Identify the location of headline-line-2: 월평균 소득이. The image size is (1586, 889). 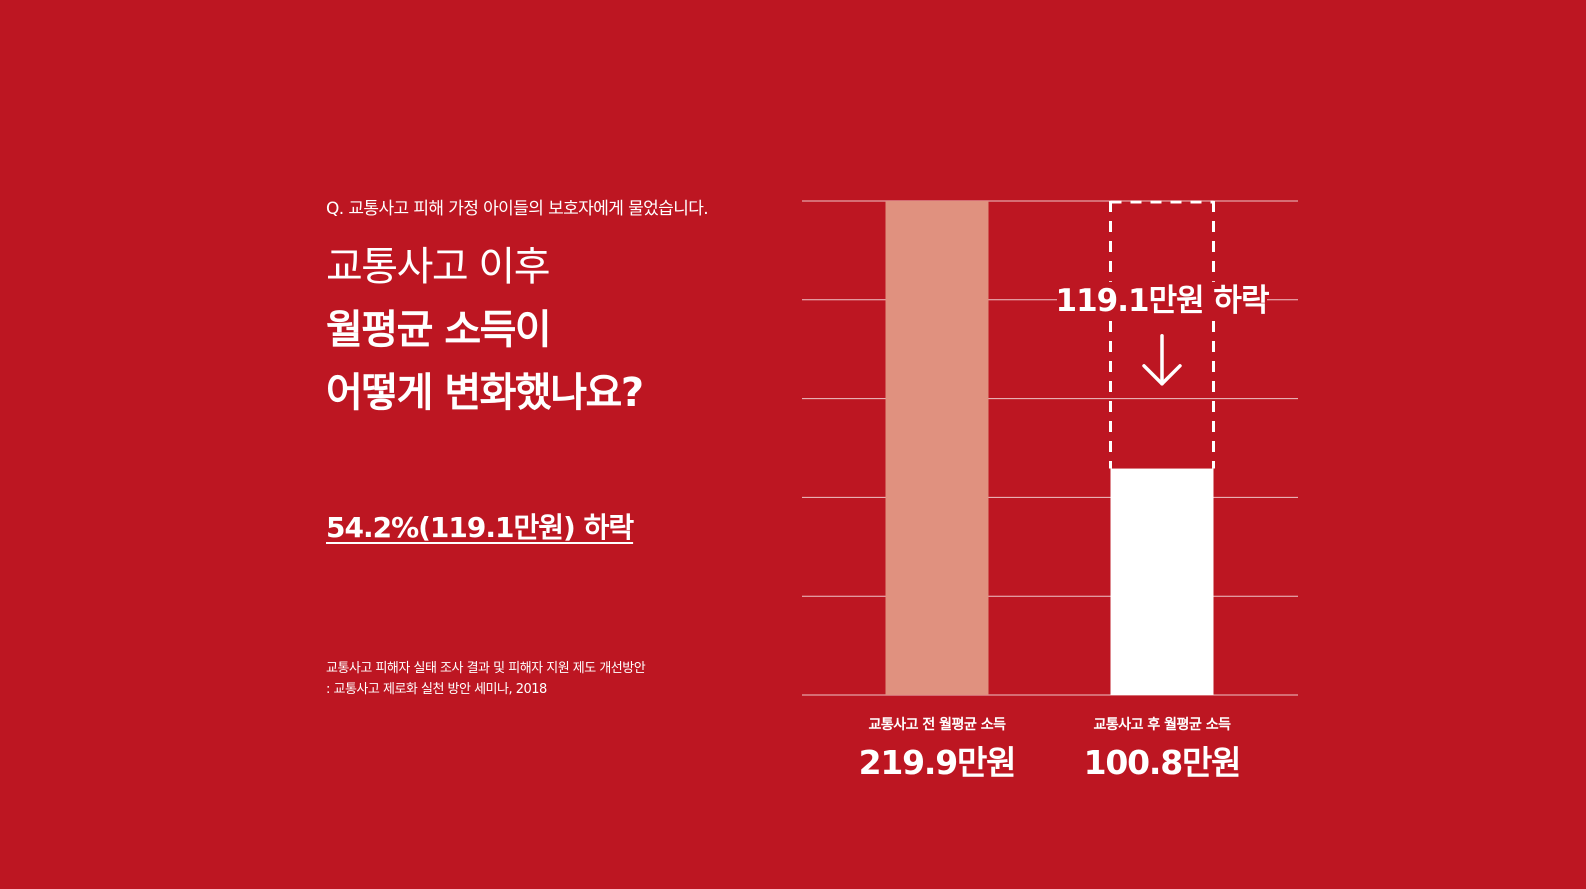
(439, 330).